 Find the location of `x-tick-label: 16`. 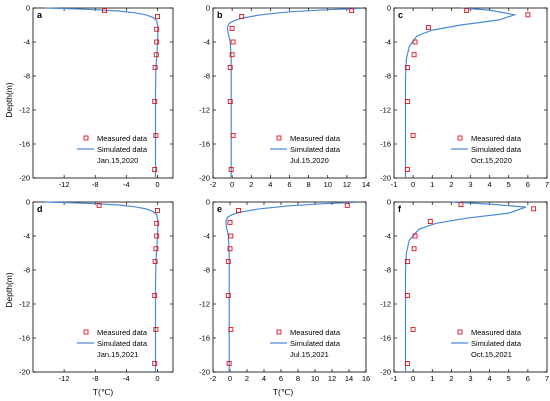

x-tick-label: 16 is located at coordinates (366, 378).